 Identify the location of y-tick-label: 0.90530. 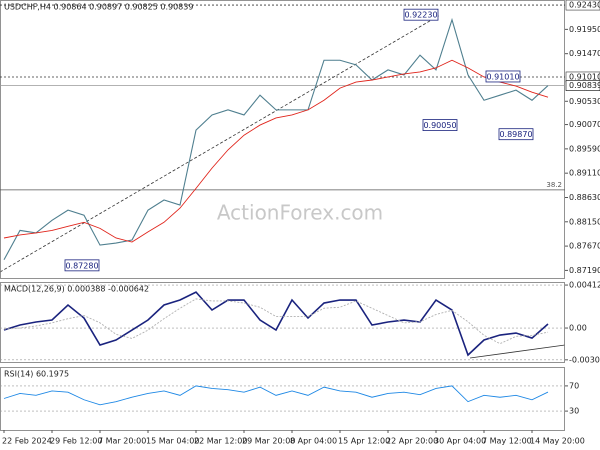
(584, 101).